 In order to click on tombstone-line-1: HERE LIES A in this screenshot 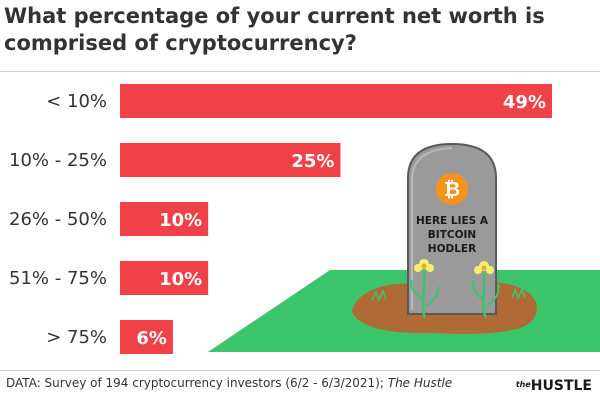, I will do `click(452, 221)`.